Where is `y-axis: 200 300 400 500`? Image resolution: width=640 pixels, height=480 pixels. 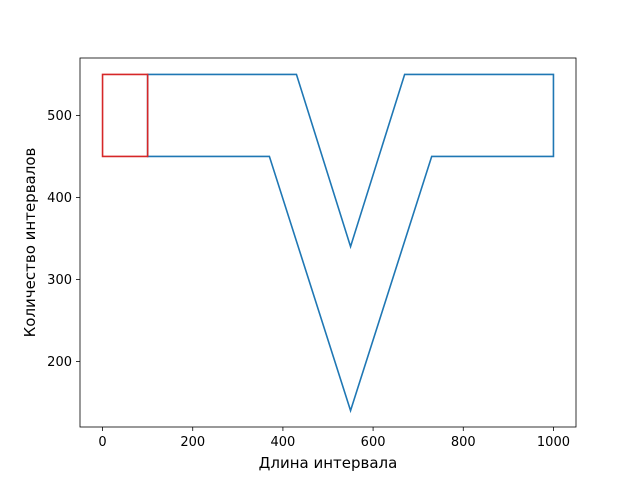 y-axis: 200 300 400 500 is located at coordinates (63, 239).